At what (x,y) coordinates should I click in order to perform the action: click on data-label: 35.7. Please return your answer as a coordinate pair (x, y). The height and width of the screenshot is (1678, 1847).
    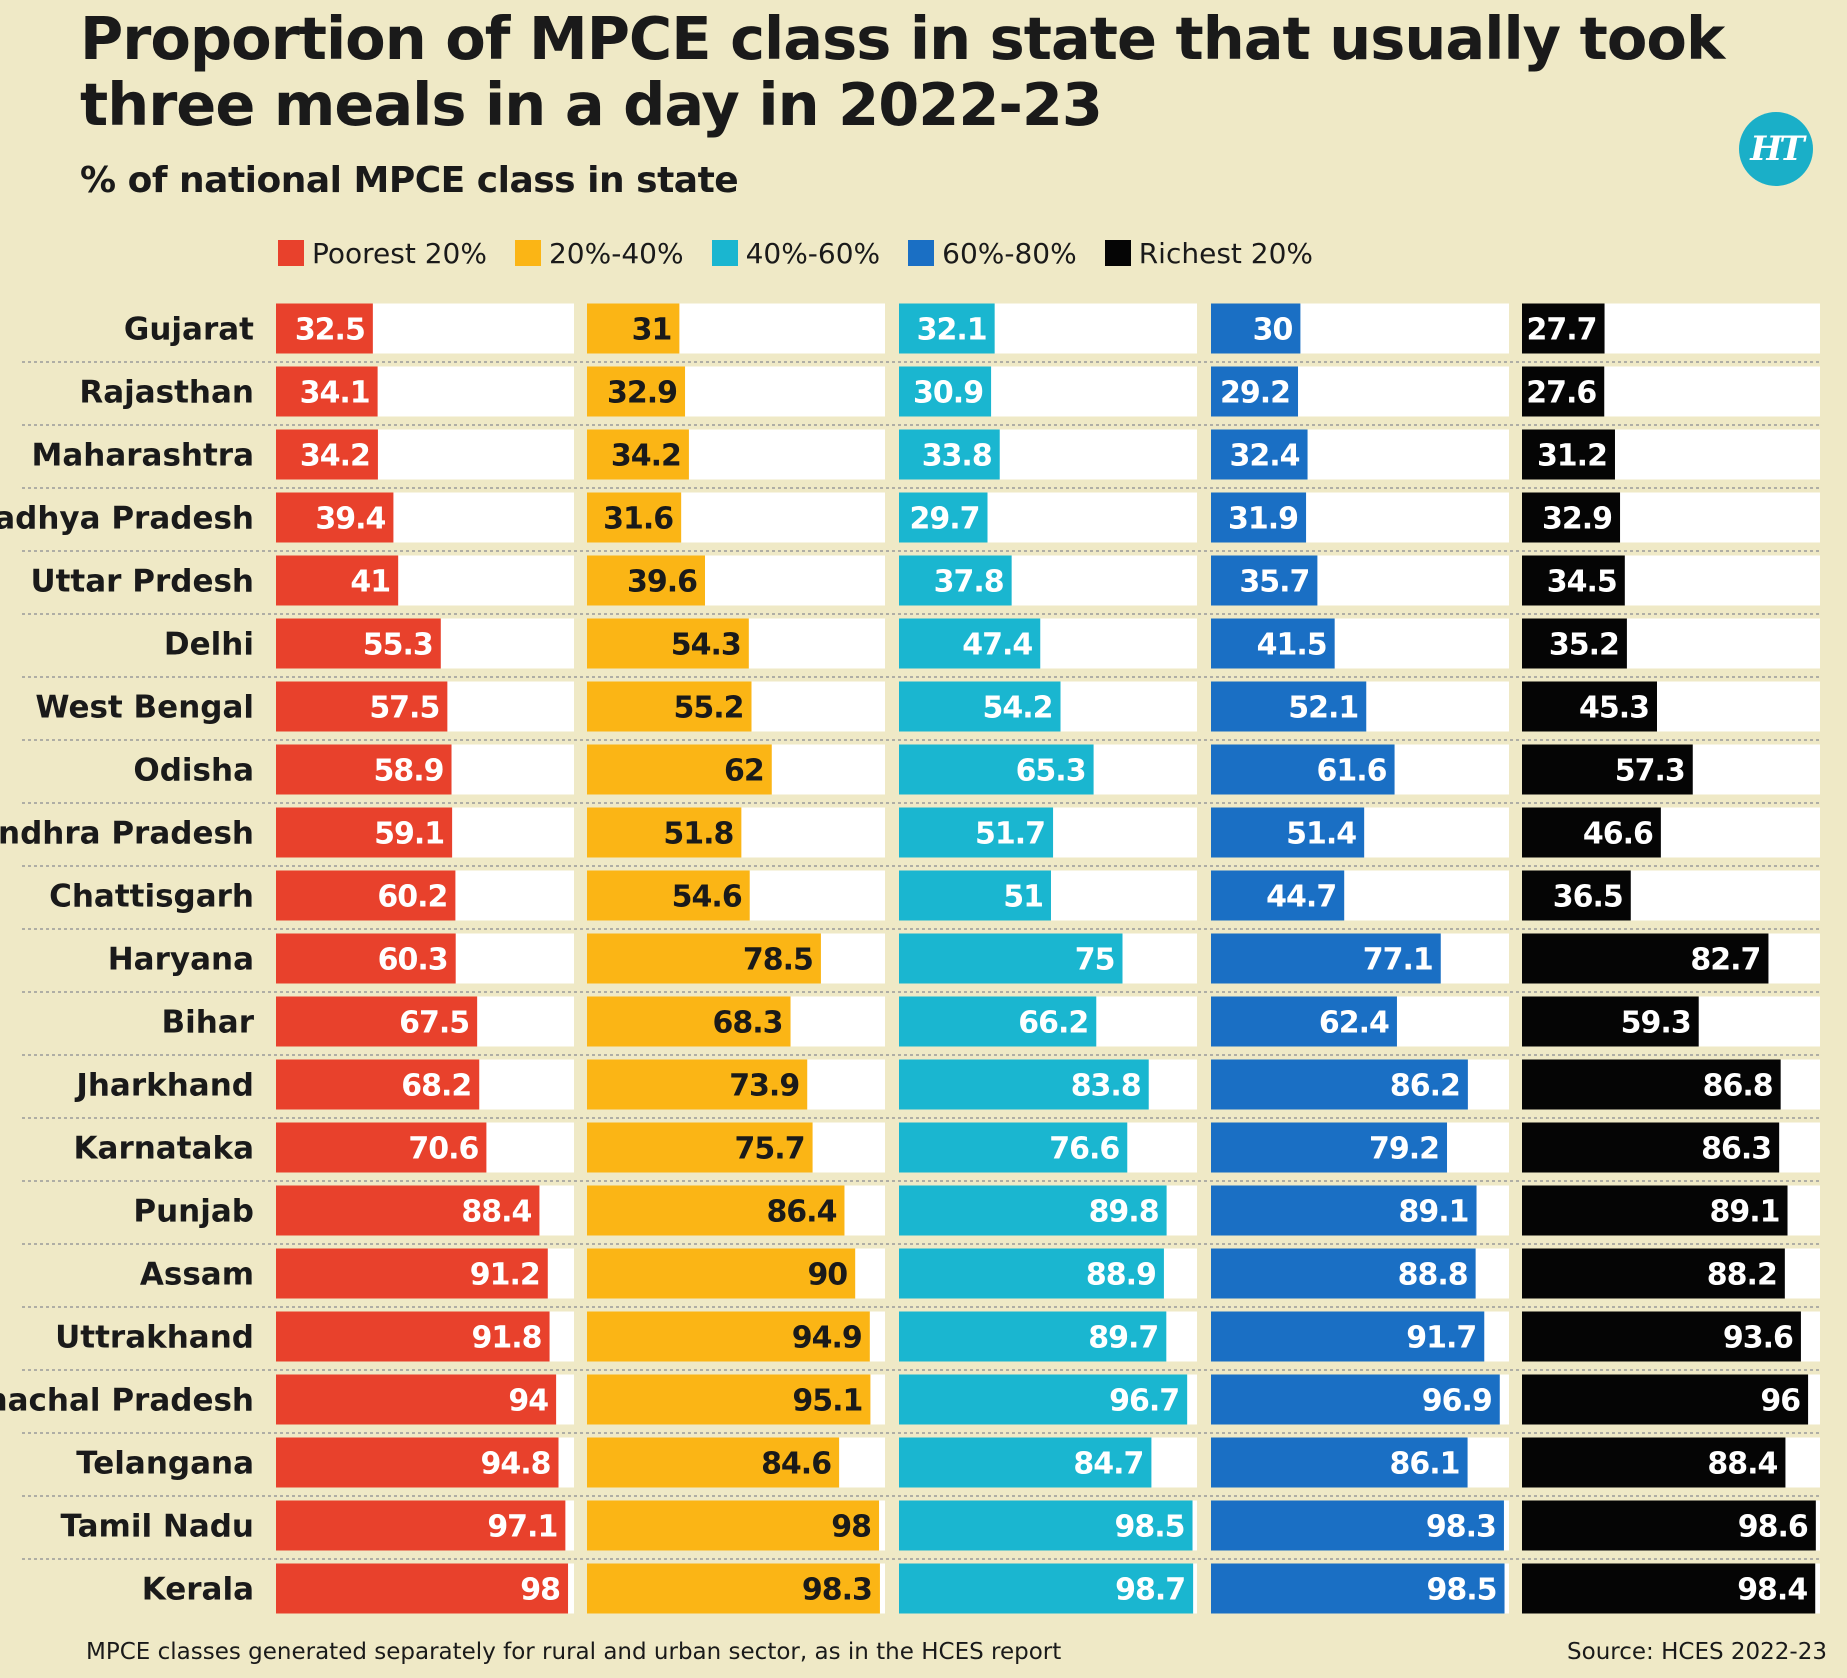
    Looking at the image, I should click on (1274, 582).